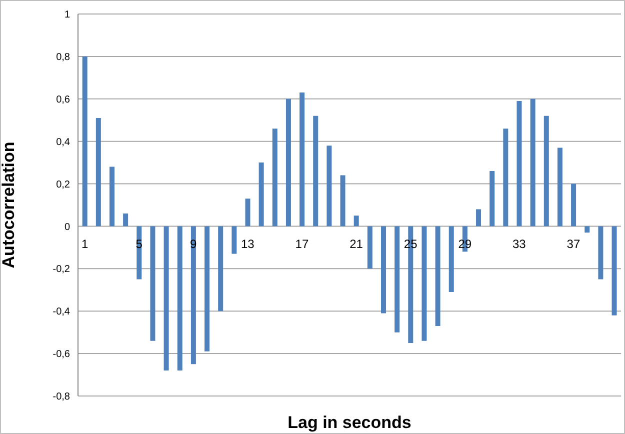 The height and width of the screenshot is (434, 625). I want to click on y-tick-label: 0,2, so click(63, 184).